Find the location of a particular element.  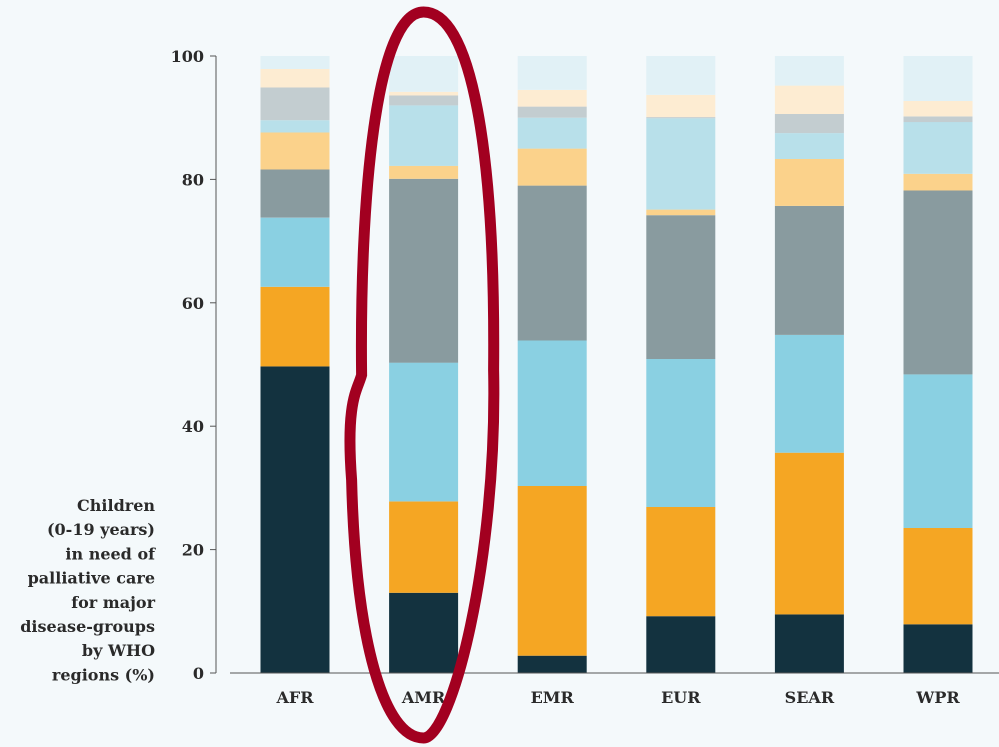

y-axis-label-line: regions (%) is located at coordinates (103, 674).